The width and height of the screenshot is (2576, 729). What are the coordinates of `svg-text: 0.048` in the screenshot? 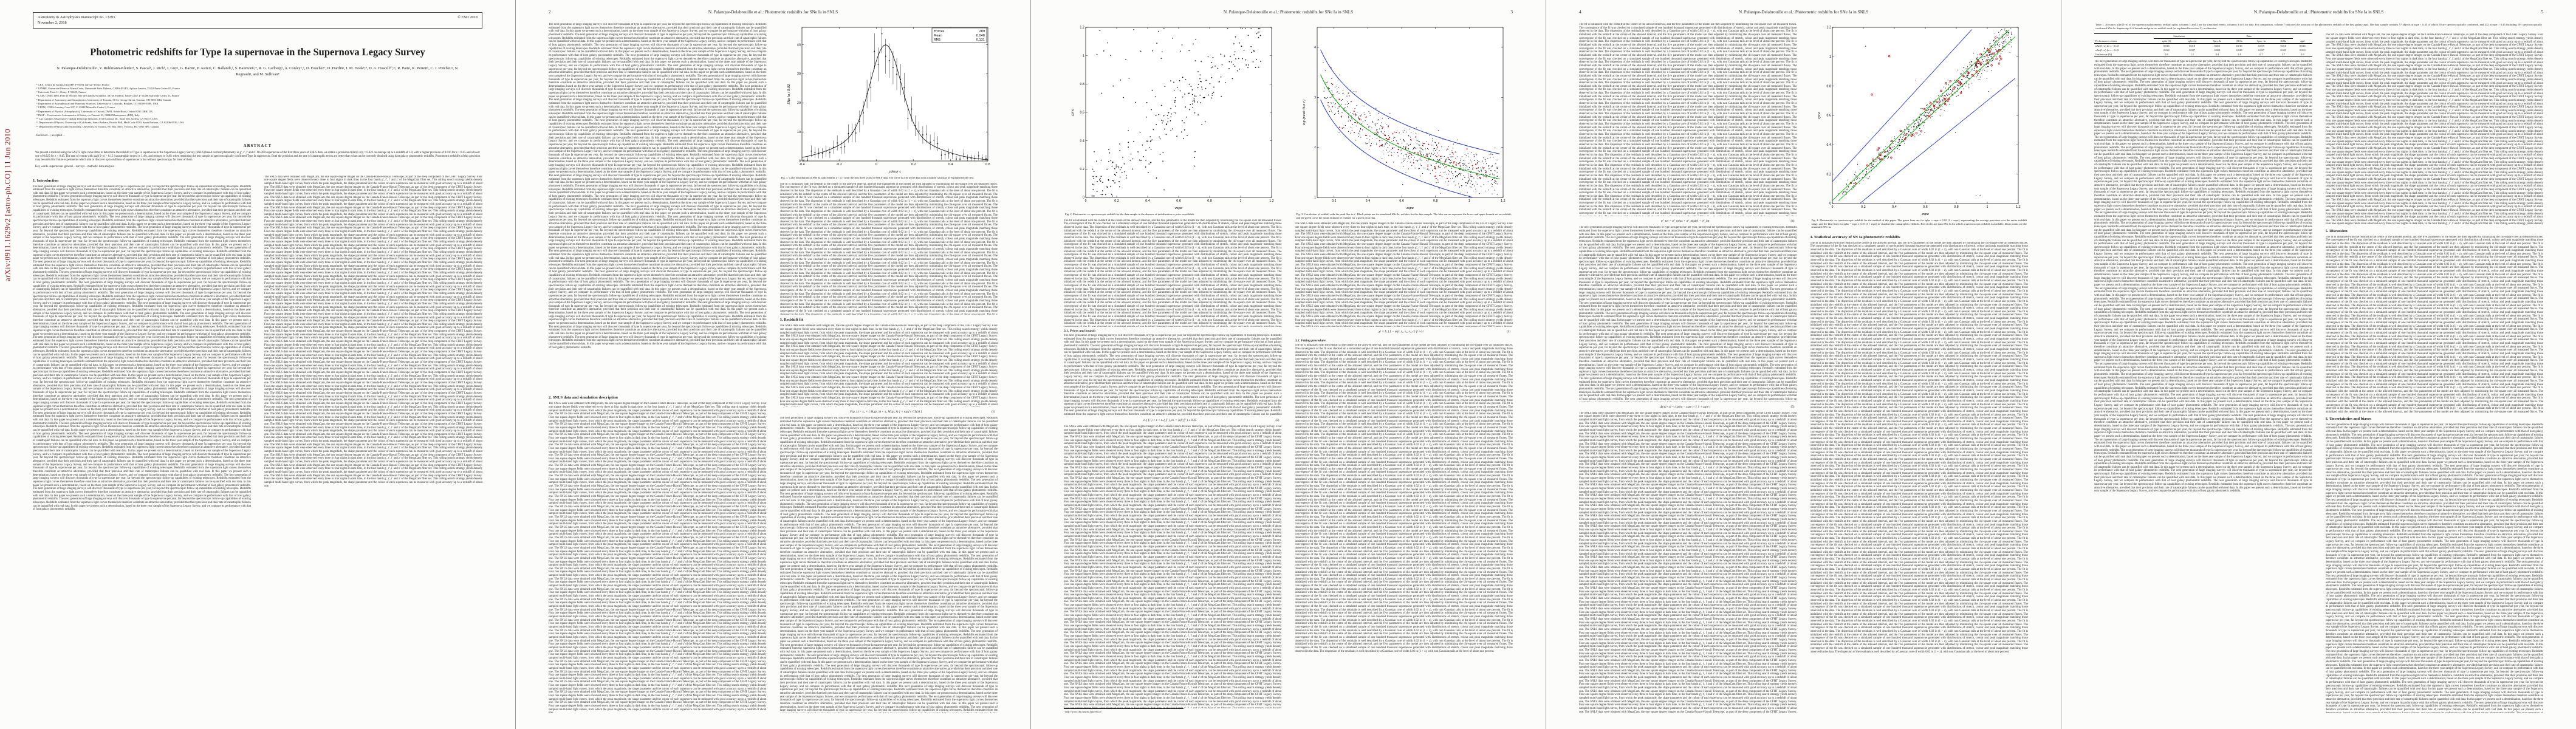 It's located at (980, 36).